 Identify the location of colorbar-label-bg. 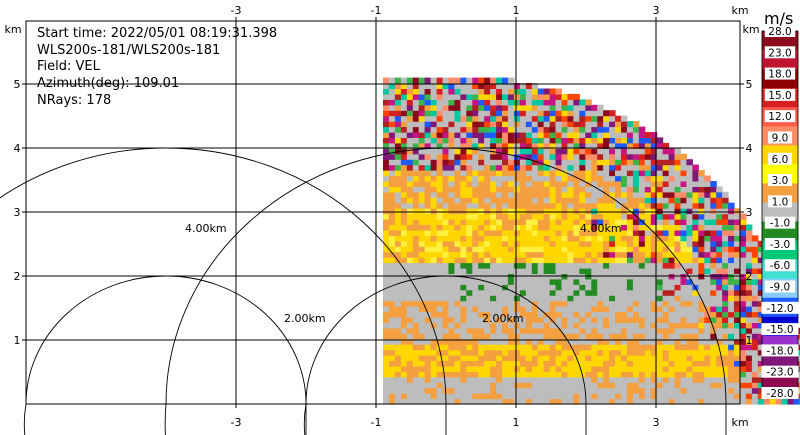
(780, 350).